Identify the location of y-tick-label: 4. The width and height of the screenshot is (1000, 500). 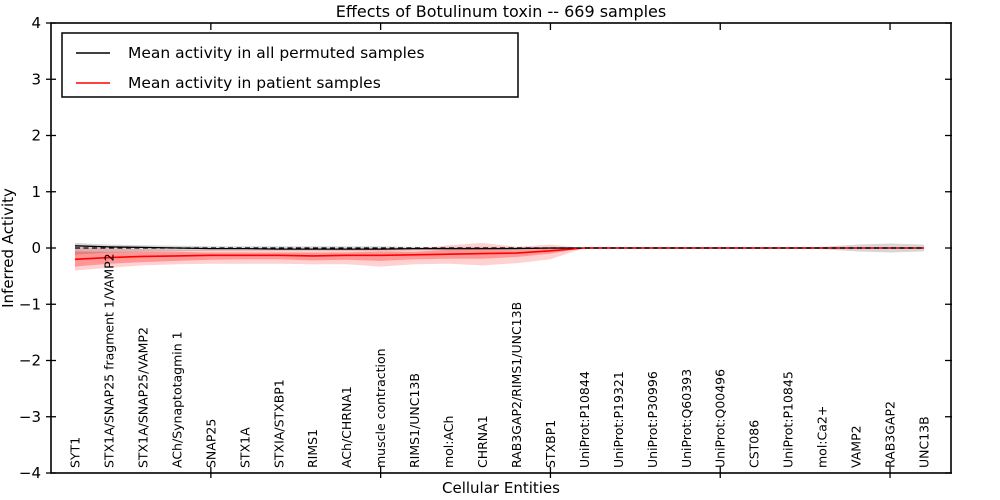
(36, 23).